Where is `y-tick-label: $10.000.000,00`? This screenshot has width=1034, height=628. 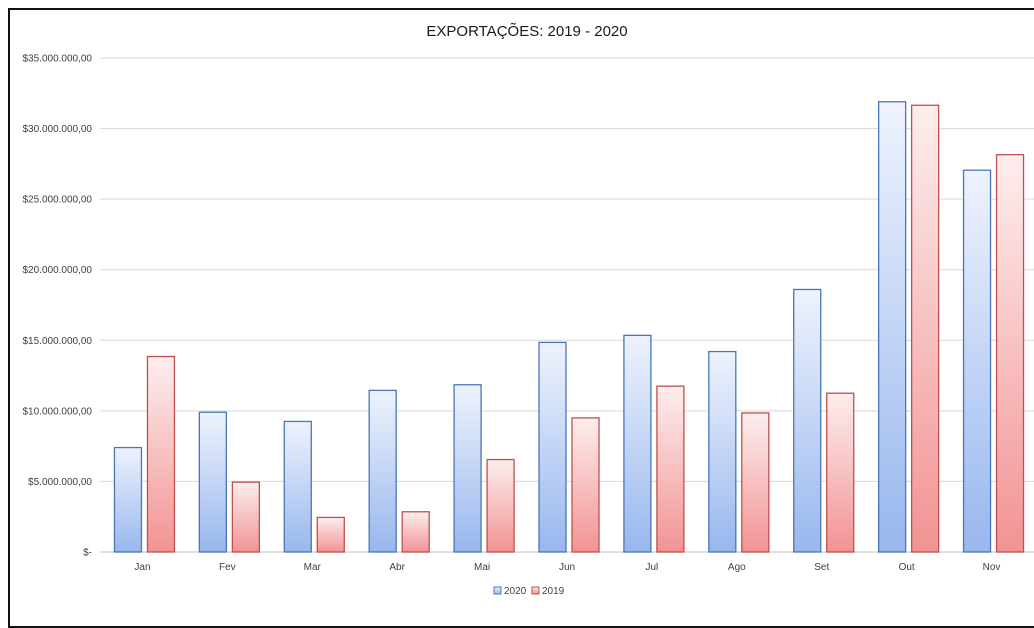 y-tick-label: $10.000.000,00 is located at coordinates (57, 411).